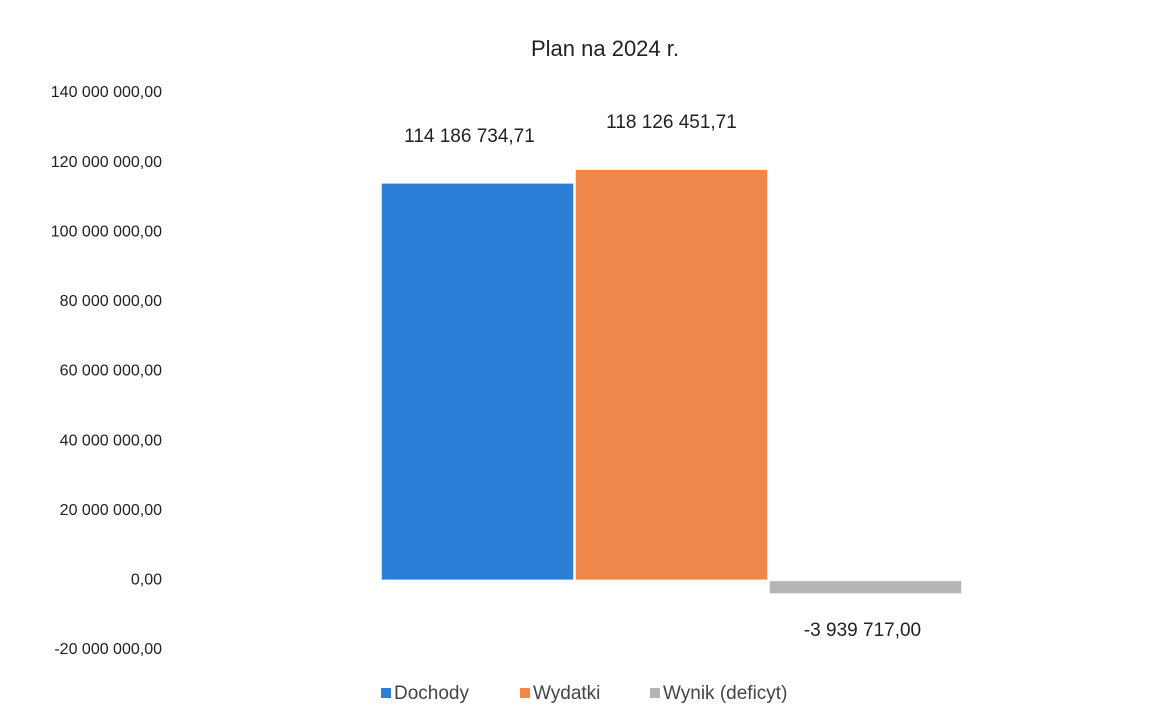 The width and height of the screenshot is (1170, 725). What do you see at coordinates (106, 92) in the screenshot?
I see `y-tick-label: 140 000 000,00` at bounding box center [106, 92].